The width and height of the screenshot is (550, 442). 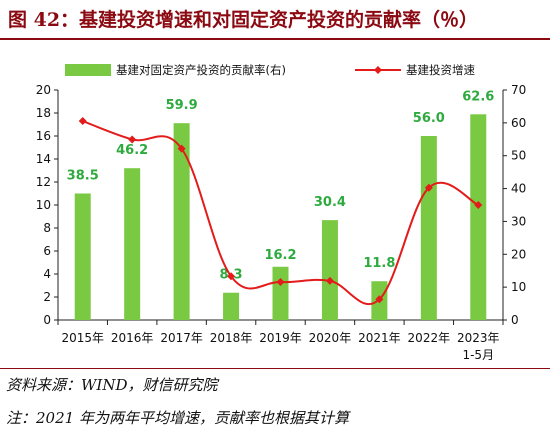 What do you see at coordinates (275, 368) in the screenshot?
I see `source-divider` at bounding box center [275, 368].